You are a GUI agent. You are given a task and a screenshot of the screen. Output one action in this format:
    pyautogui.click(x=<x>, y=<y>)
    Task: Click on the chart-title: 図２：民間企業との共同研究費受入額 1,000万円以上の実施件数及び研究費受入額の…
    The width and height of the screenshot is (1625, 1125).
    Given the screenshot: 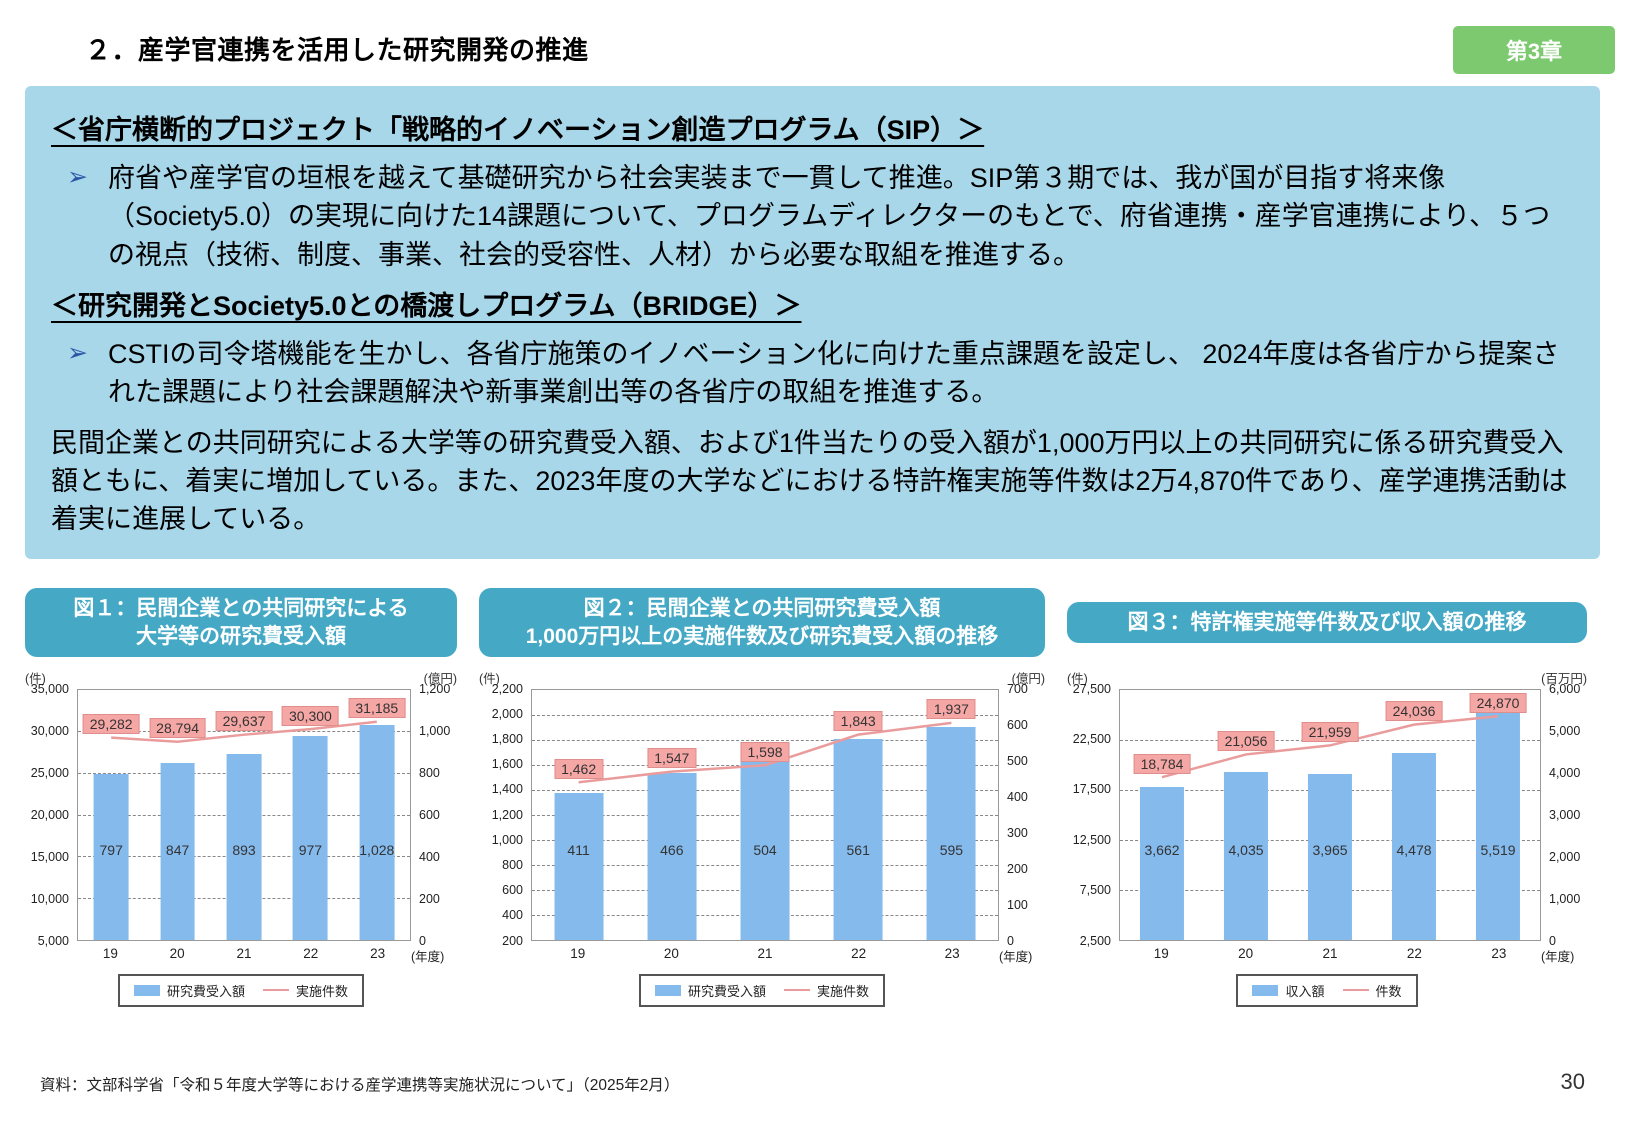 What is the action you would take?
    pyautogui.click(x=762, y=622)
    